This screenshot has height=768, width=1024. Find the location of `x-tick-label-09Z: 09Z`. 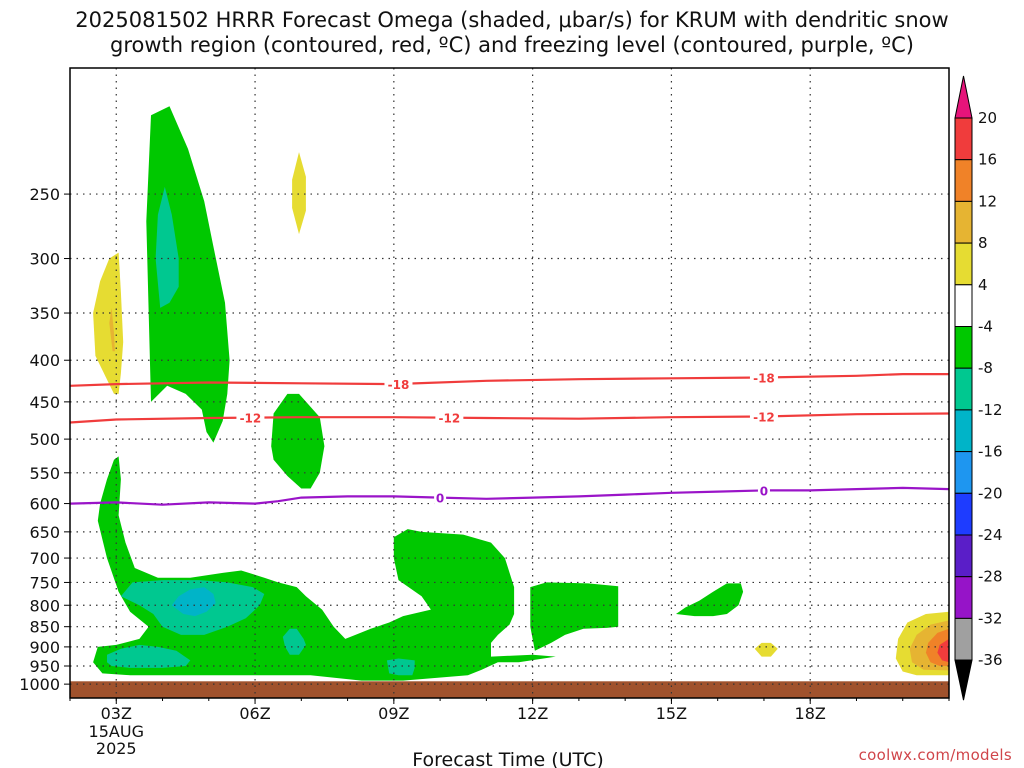

x-tick-label-09Z: 09Z is located at coordinates (393, 713).